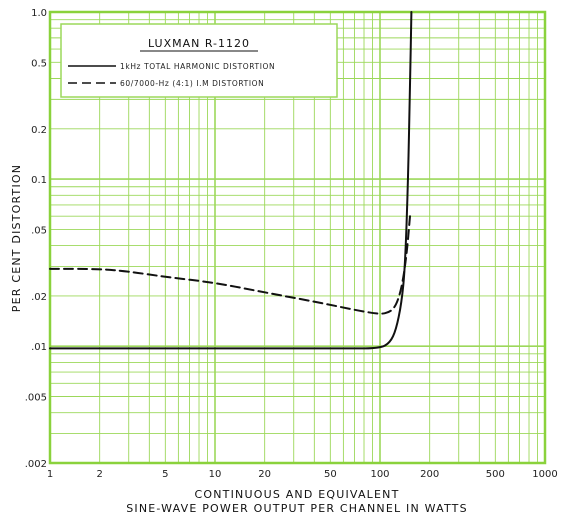 The height and width of the screenshot is (517, 561). Describe the element at coordinates (199, 43) in the screenshot. I see `chart-title: LUXMAN R-1120` at that location.